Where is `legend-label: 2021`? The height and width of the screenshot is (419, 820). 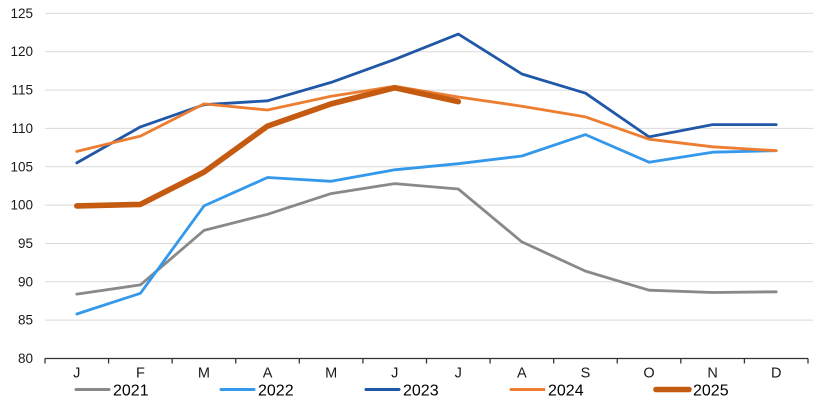
legend-label: 2021 is located at coordinates (131, 391).